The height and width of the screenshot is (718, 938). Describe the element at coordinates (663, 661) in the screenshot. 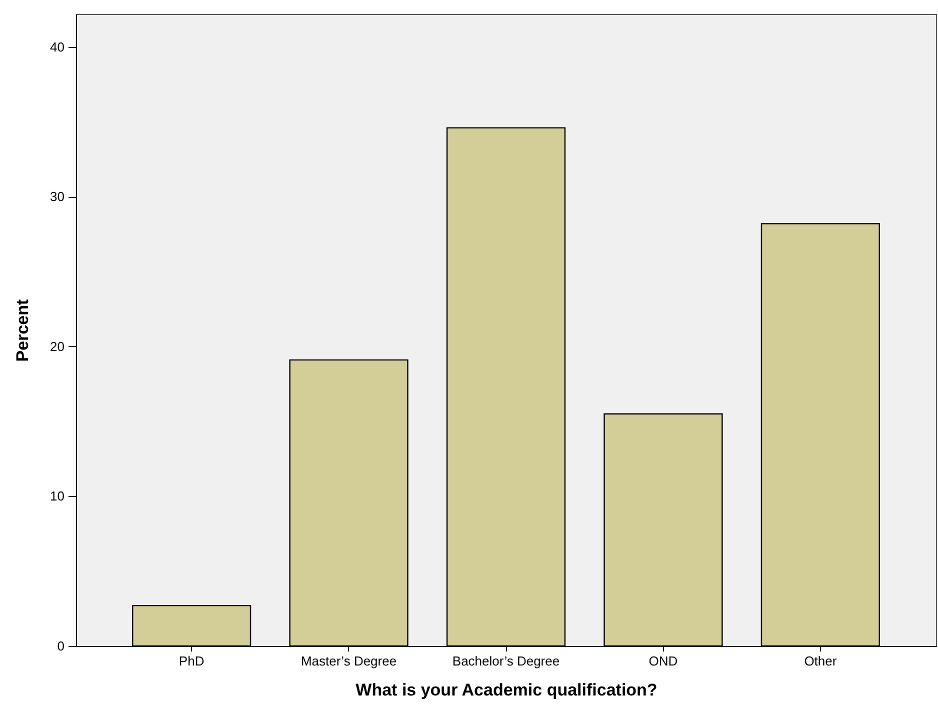

I see `x-tick-label: OND` at that location.